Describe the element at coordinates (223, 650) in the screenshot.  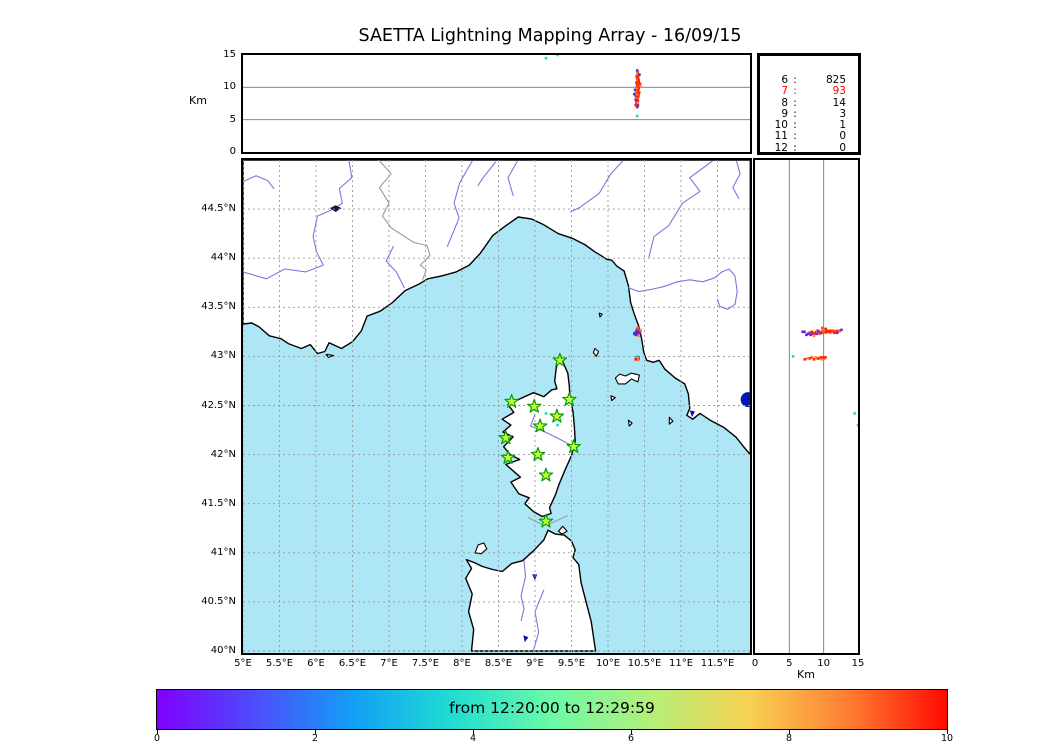
I see `lat-tick-label: 40°N` at that location.